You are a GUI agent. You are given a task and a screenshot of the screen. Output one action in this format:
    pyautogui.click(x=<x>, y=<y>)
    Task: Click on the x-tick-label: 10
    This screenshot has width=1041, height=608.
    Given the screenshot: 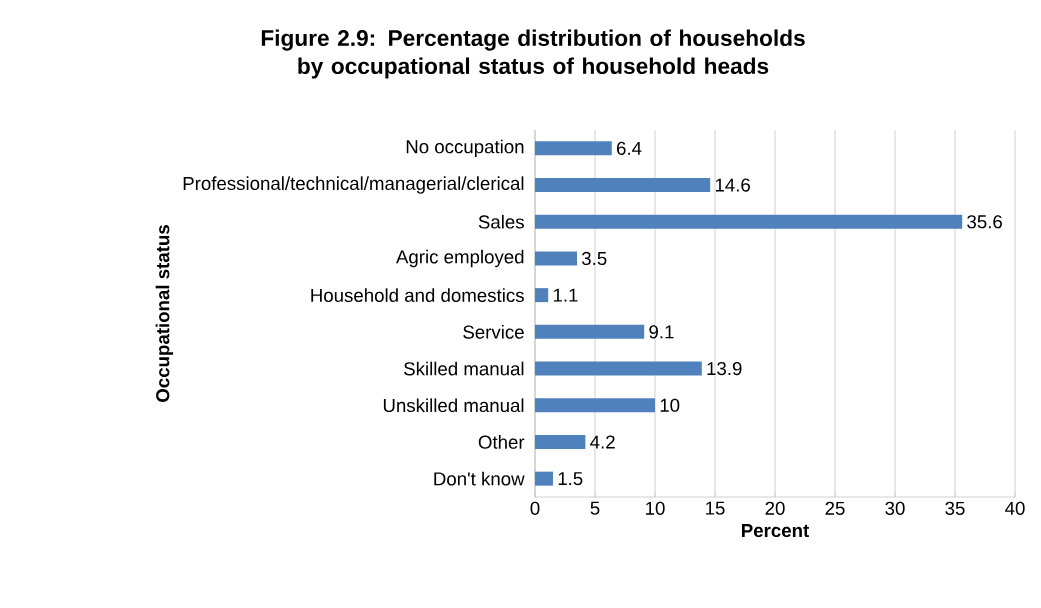 What is the action you would take?
    pyautogui.click(x=655, y=508)
    